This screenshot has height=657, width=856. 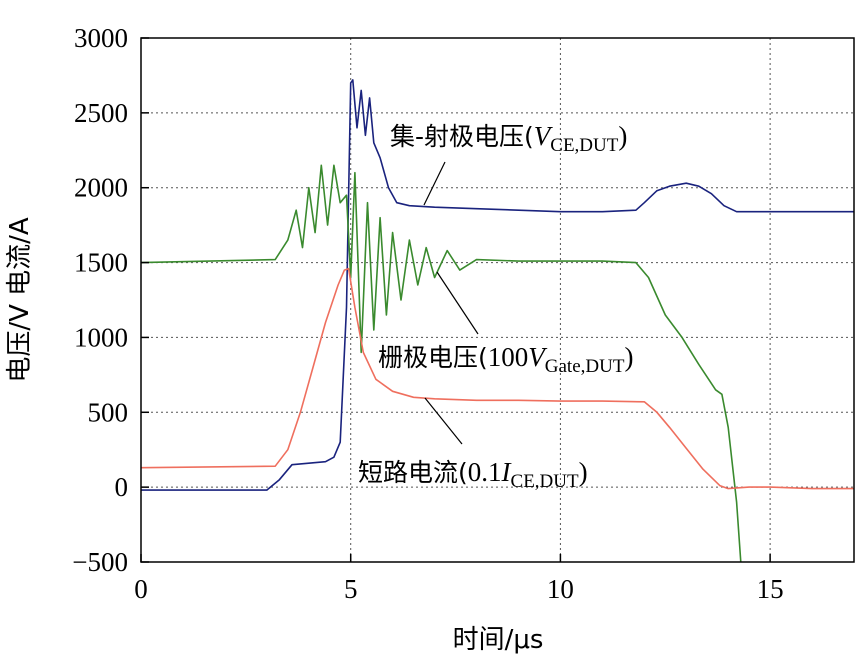 What do you see at coordinates (485, 472) in the screenshot?
I see `annotation-ice-num: 0.1` at bounding box center [485, 472].